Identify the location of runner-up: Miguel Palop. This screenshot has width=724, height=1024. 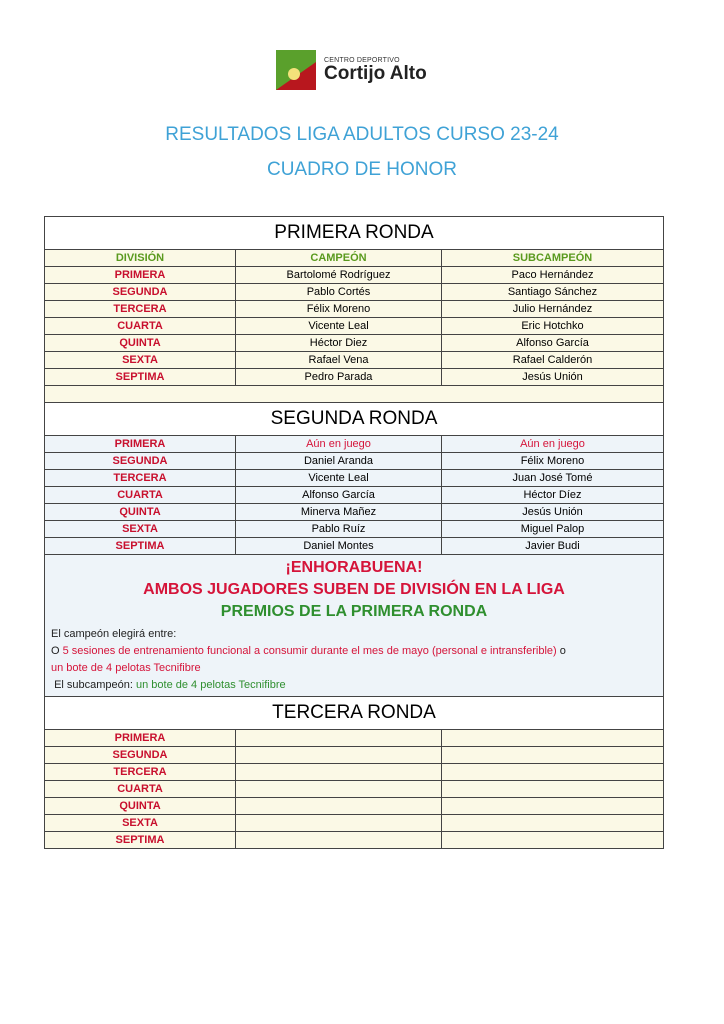
(552, 529).